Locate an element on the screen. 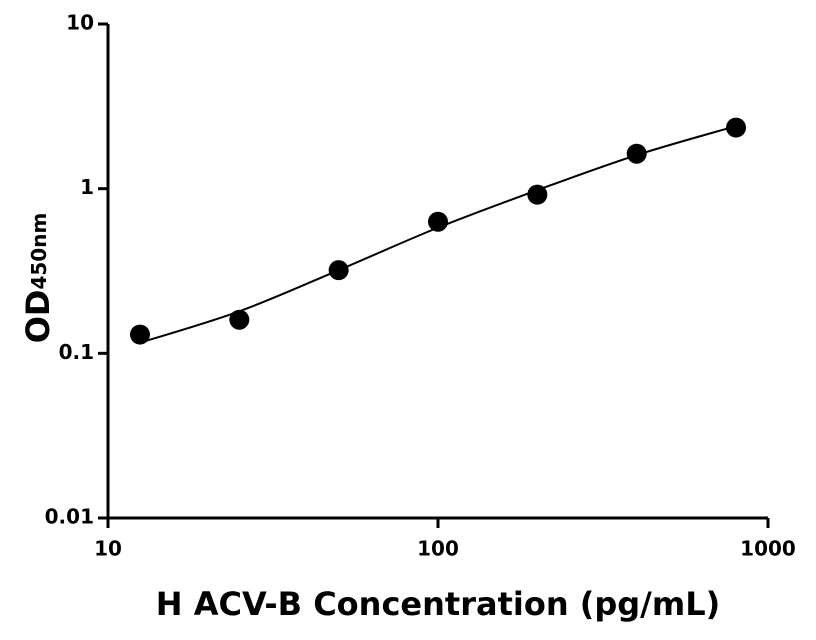 The width and height of the screenshot is (816, 640). x-tick-label: 100 is located at coordinates (438, 549).